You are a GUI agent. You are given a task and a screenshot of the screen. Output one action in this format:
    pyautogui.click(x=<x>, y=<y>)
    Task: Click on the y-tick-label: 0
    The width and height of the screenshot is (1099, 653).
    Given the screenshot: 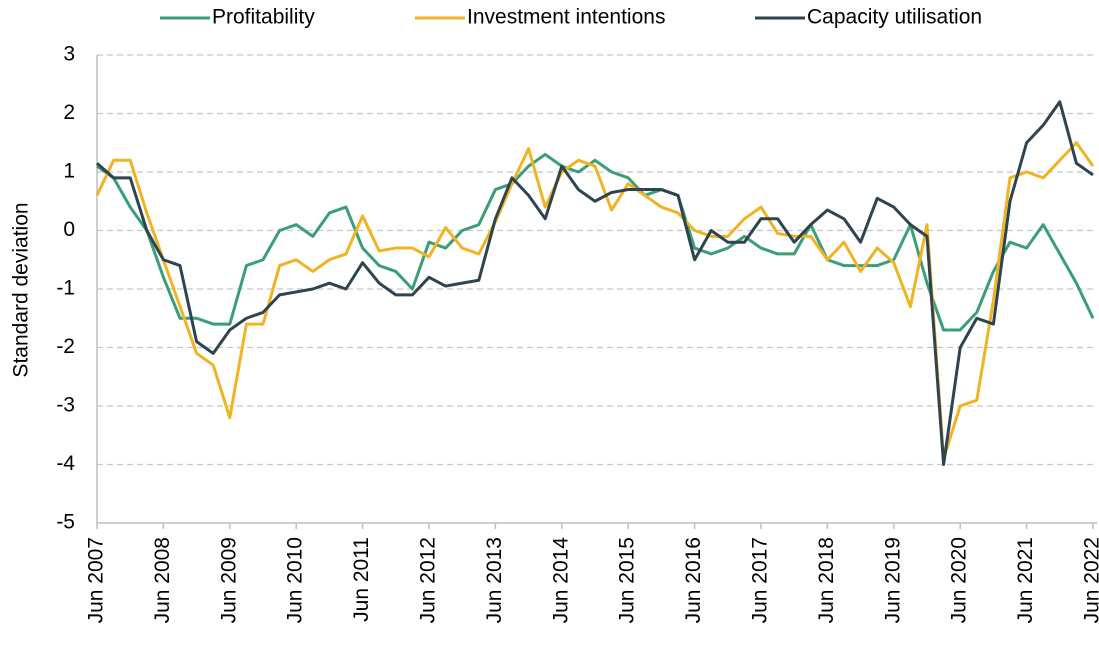 What is the action you would take?
    pyautogui.click(x=69, y=229)
    